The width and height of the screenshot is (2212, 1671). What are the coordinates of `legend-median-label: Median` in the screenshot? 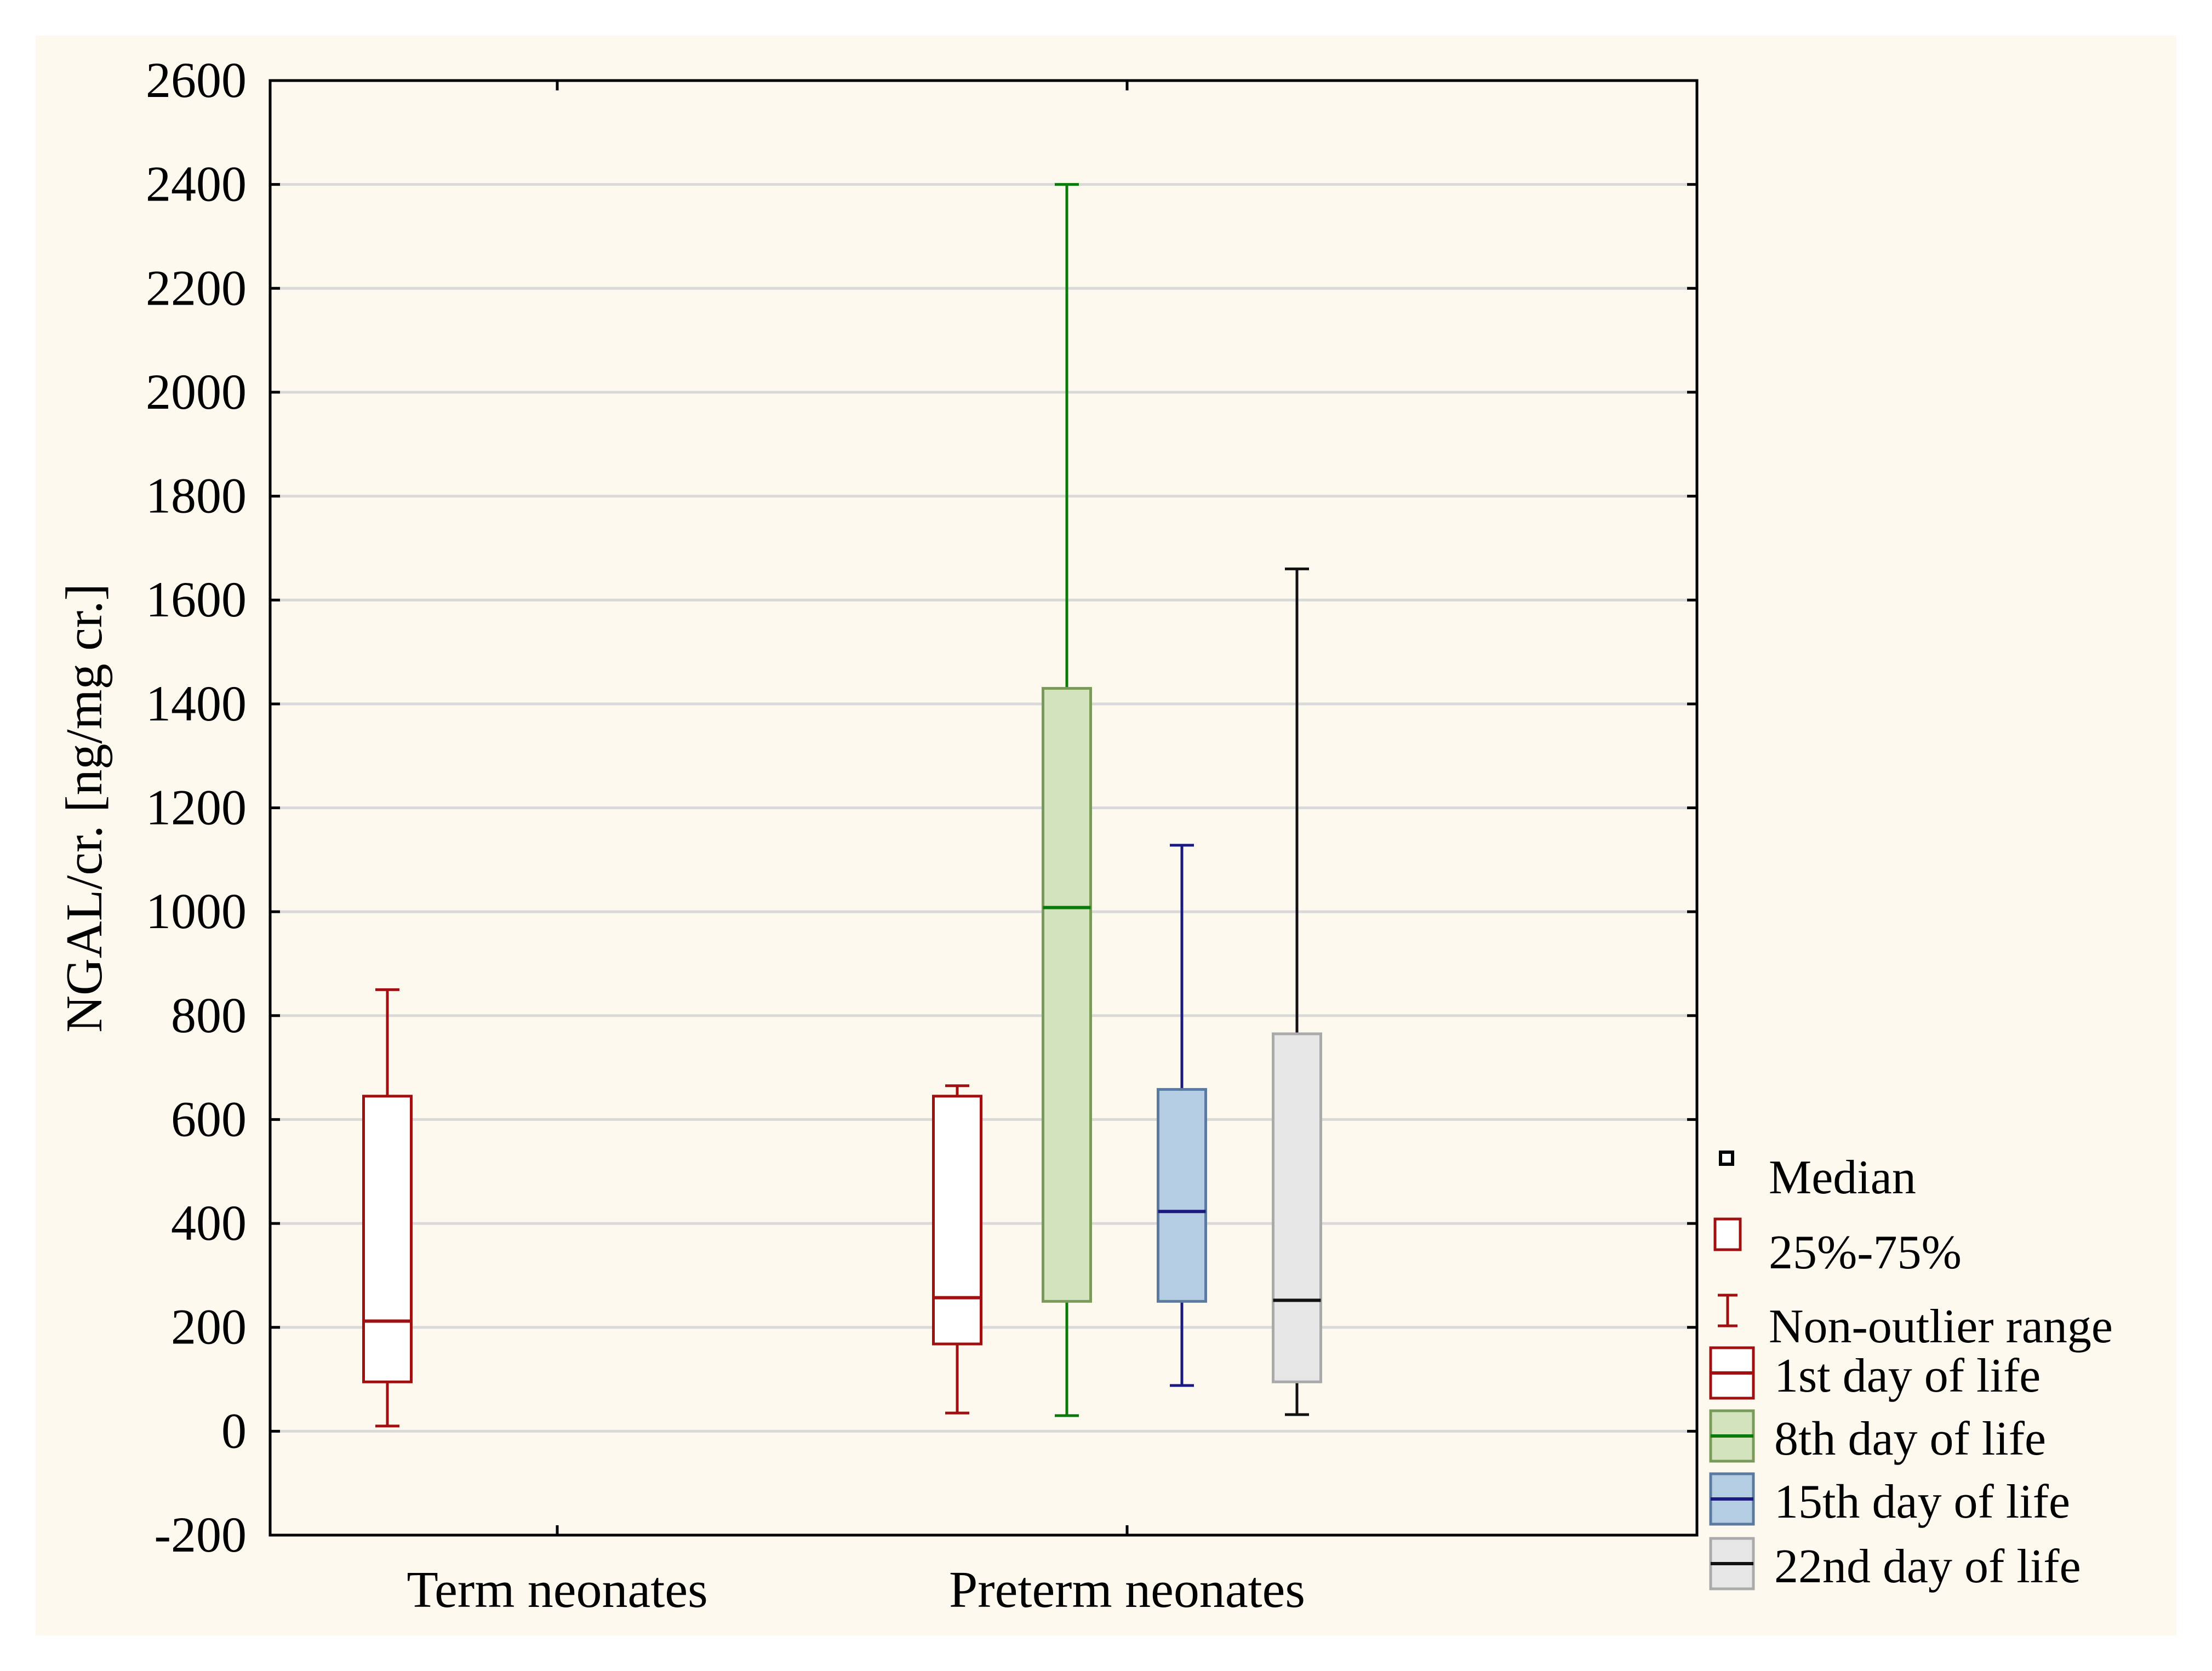 It's located at (1843, 1177).